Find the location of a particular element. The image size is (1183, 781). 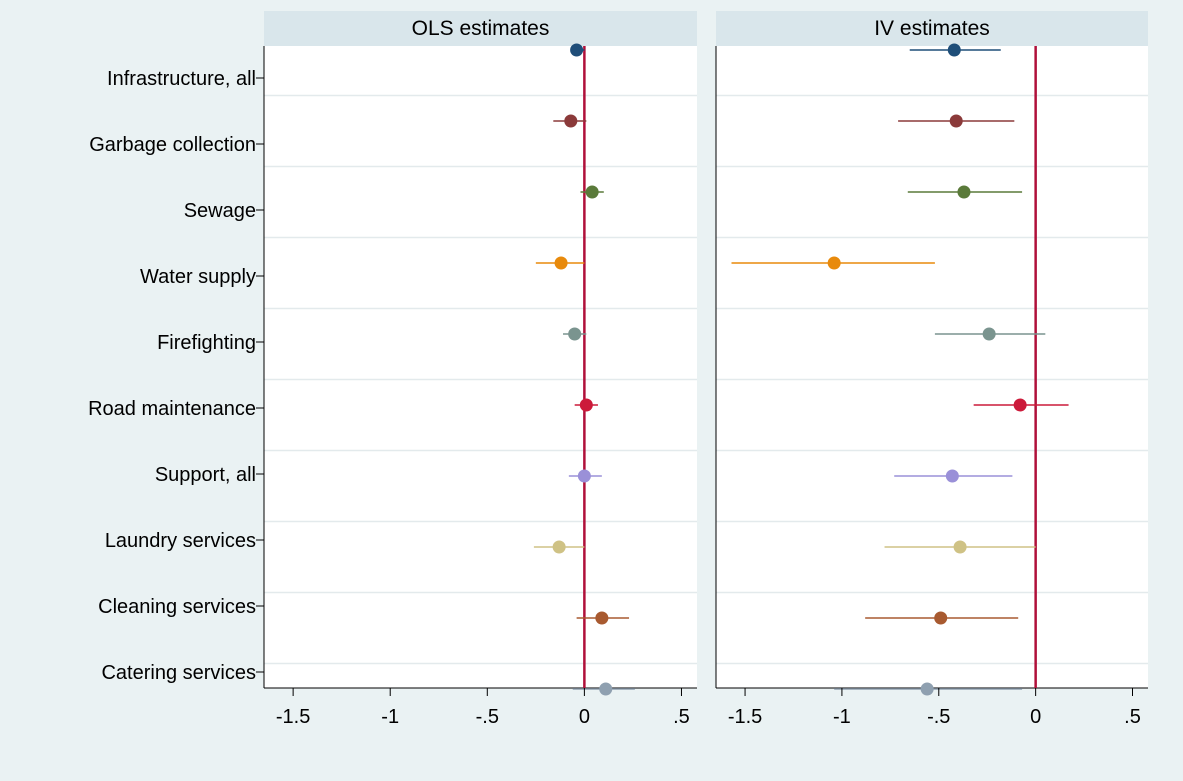

category-label: Infrastructure, all is located at coordinates (181, 79).